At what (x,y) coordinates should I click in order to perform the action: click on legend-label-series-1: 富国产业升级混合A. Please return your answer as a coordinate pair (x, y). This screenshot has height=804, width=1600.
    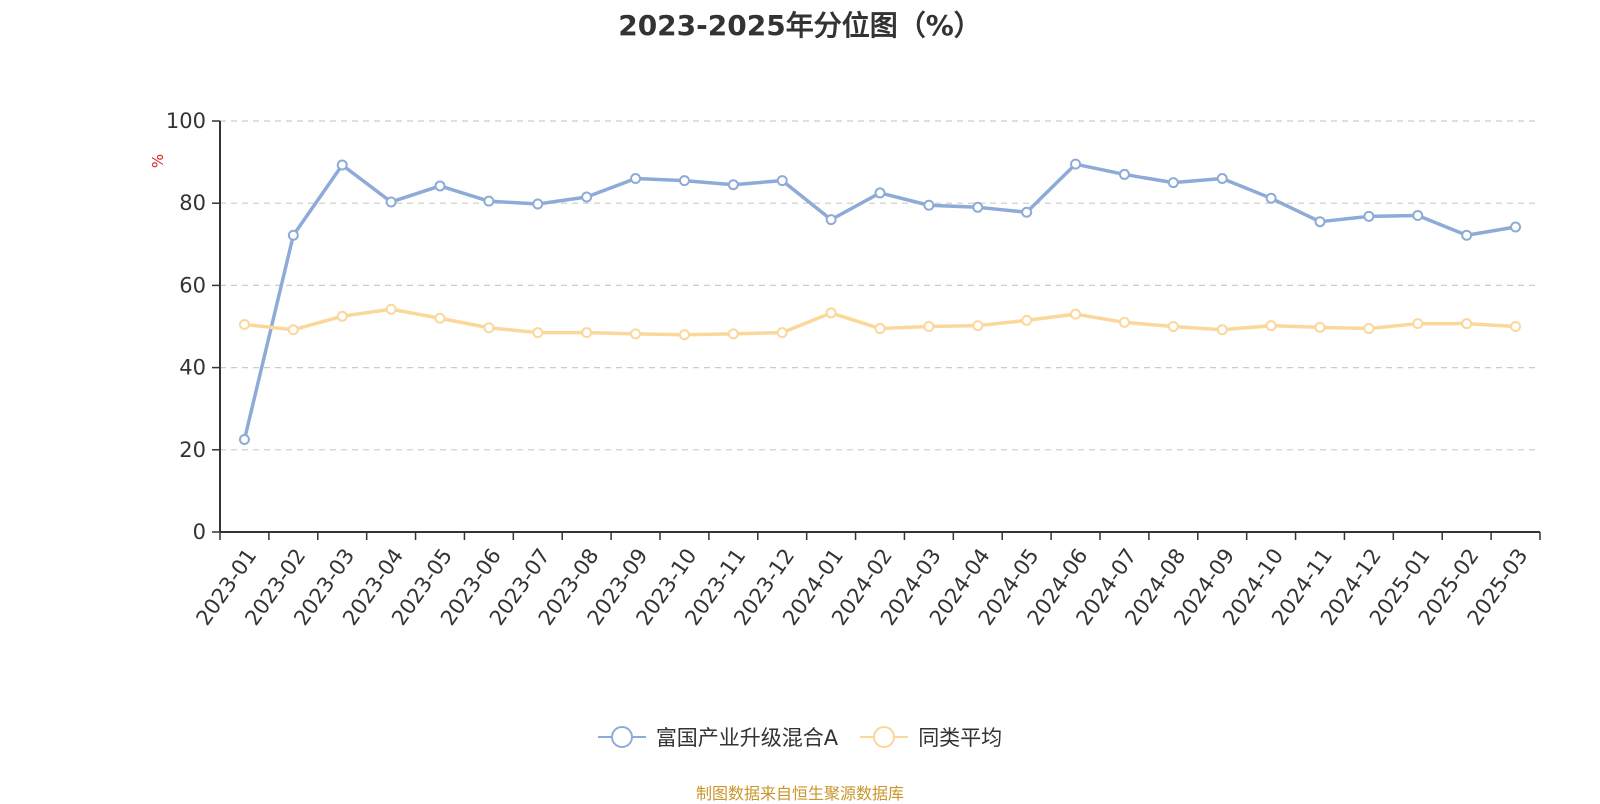
    Looking at the image, I should click on (747, 738).